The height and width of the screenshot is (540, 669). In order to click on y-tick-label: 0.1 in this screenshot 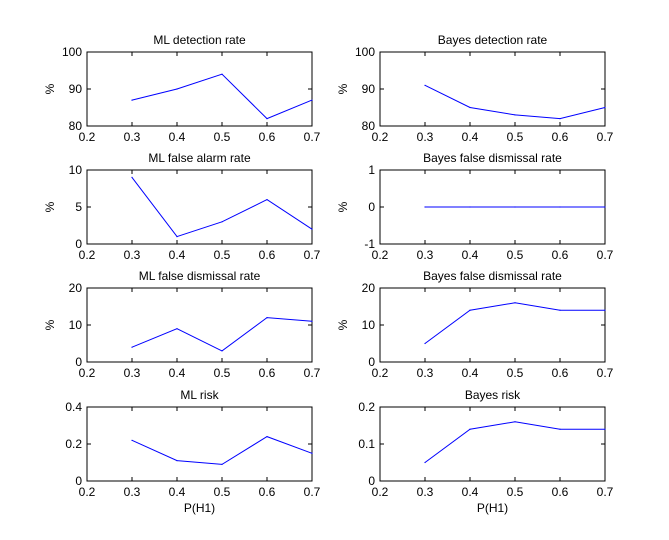, I will do `click(366, 444)`.